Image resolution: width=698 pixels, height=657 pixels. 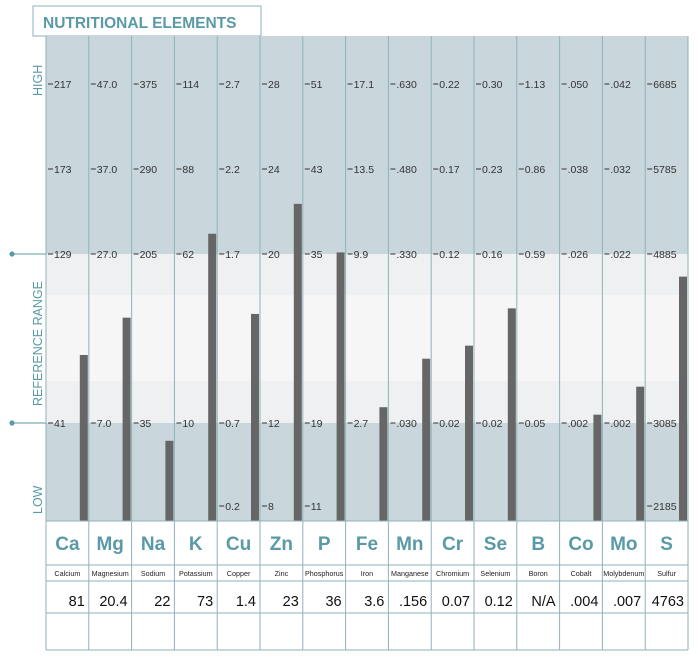 What do you see at coordinates (63, 255) in the screenshot?
I see `scale-tick-label: 129` at bounding box center [63, 255].